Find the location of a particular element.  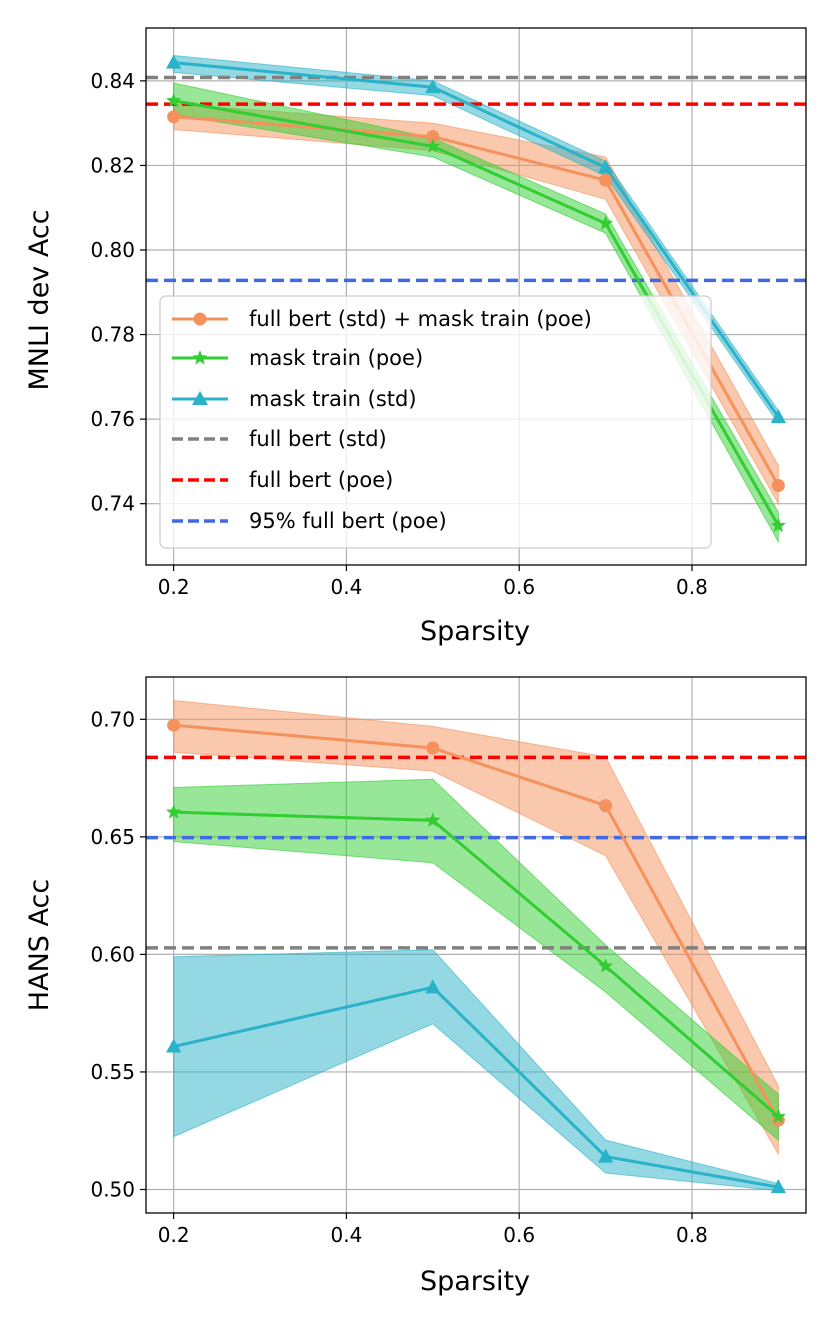

legend-label-full-poe: full bert (poe) is located at coordinates (321, 480).